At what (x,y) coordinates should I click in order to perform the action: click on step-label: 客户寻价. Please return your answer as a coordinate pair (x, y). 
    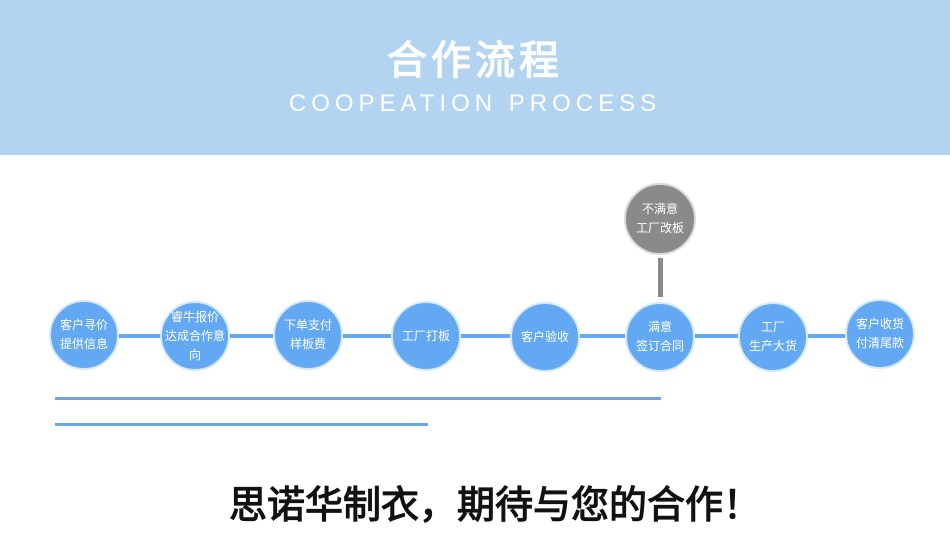
    Looking at the image, I should click on (83, 325).